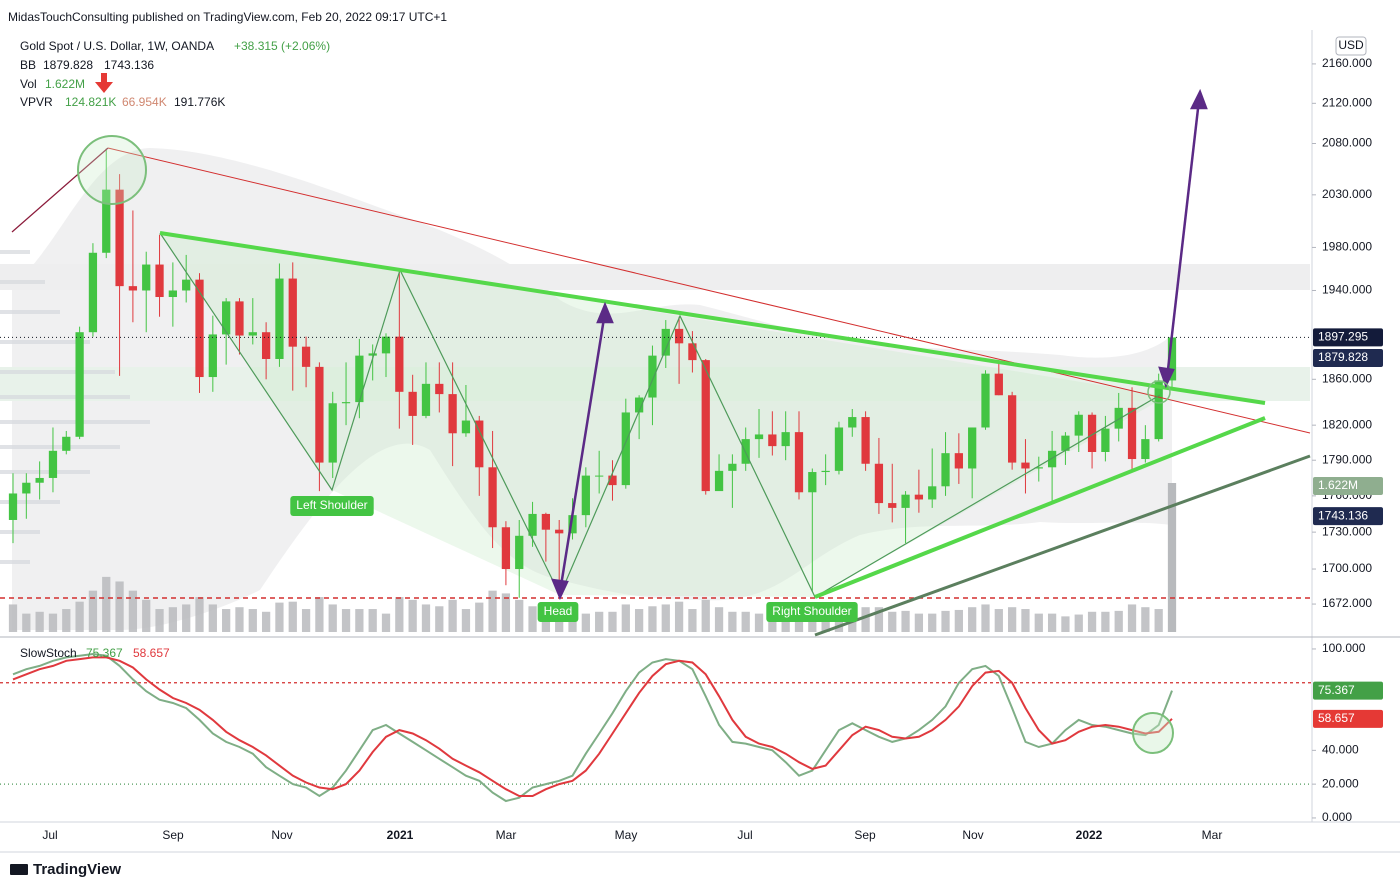 Image resolution: width=1400 pixels, height=894 pixels. What do you see at coordinates (173, 835) in the screenshot?
I see `x-tick-label: Sep` at bounding box center [173, 835].